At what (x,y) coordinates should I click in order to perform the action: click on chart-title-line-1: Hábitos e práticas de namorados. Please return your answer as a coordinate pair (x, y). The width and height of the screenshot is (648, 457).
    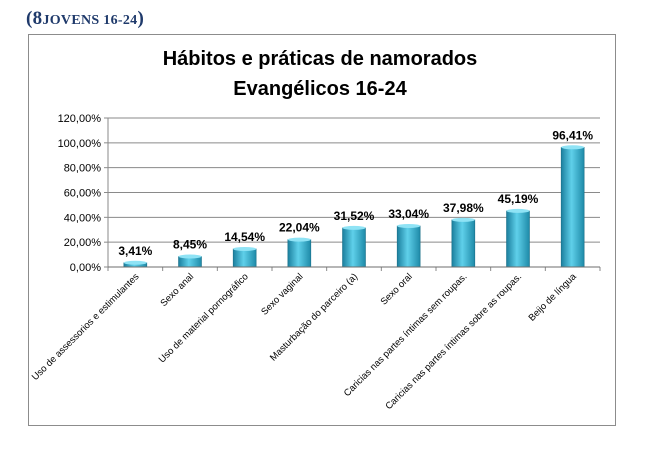
    Looking at the image, I should click on (320, 59).